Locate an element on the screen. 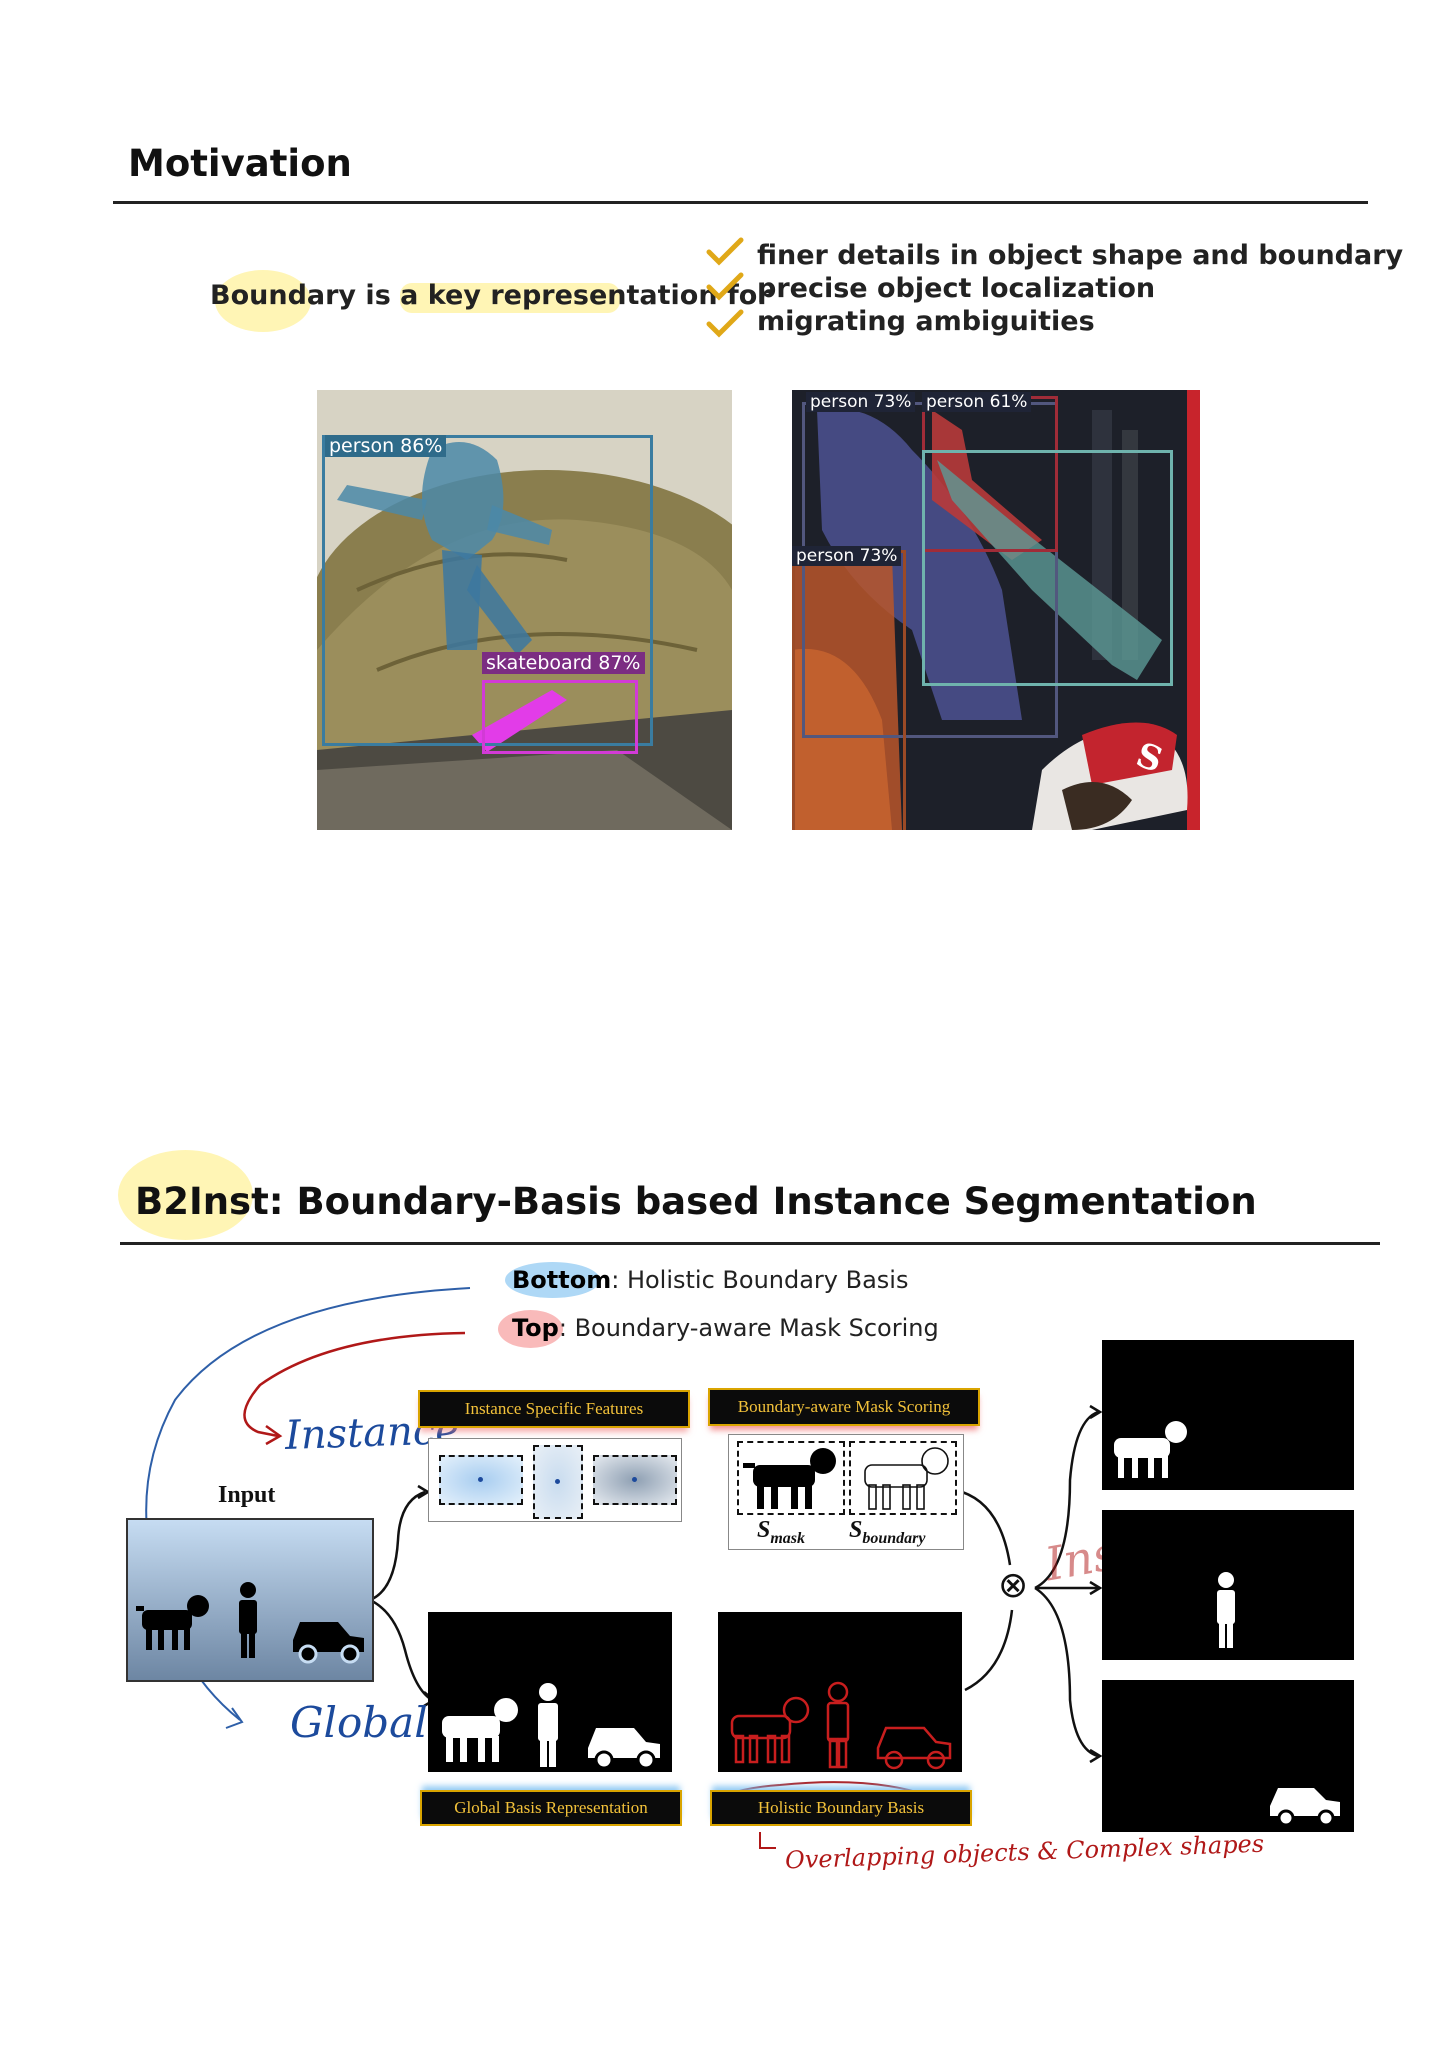  score-boundary-symbol: Sboundary is located at coordinates (887, 1532).